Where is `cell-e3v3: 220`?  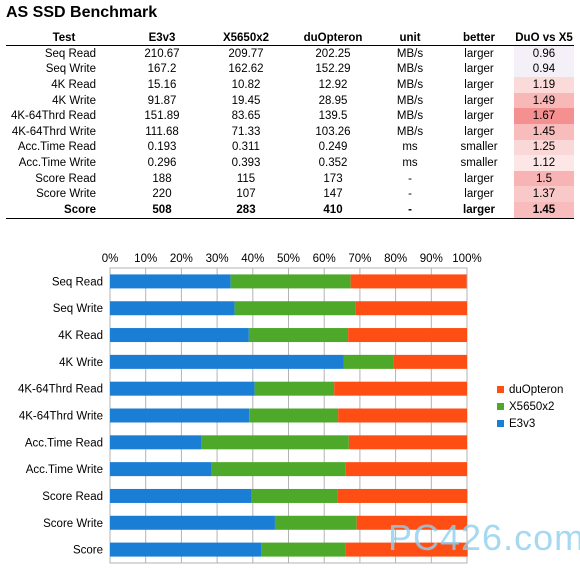 cell-e3v3: 220 is located at coordinates (162, 194).